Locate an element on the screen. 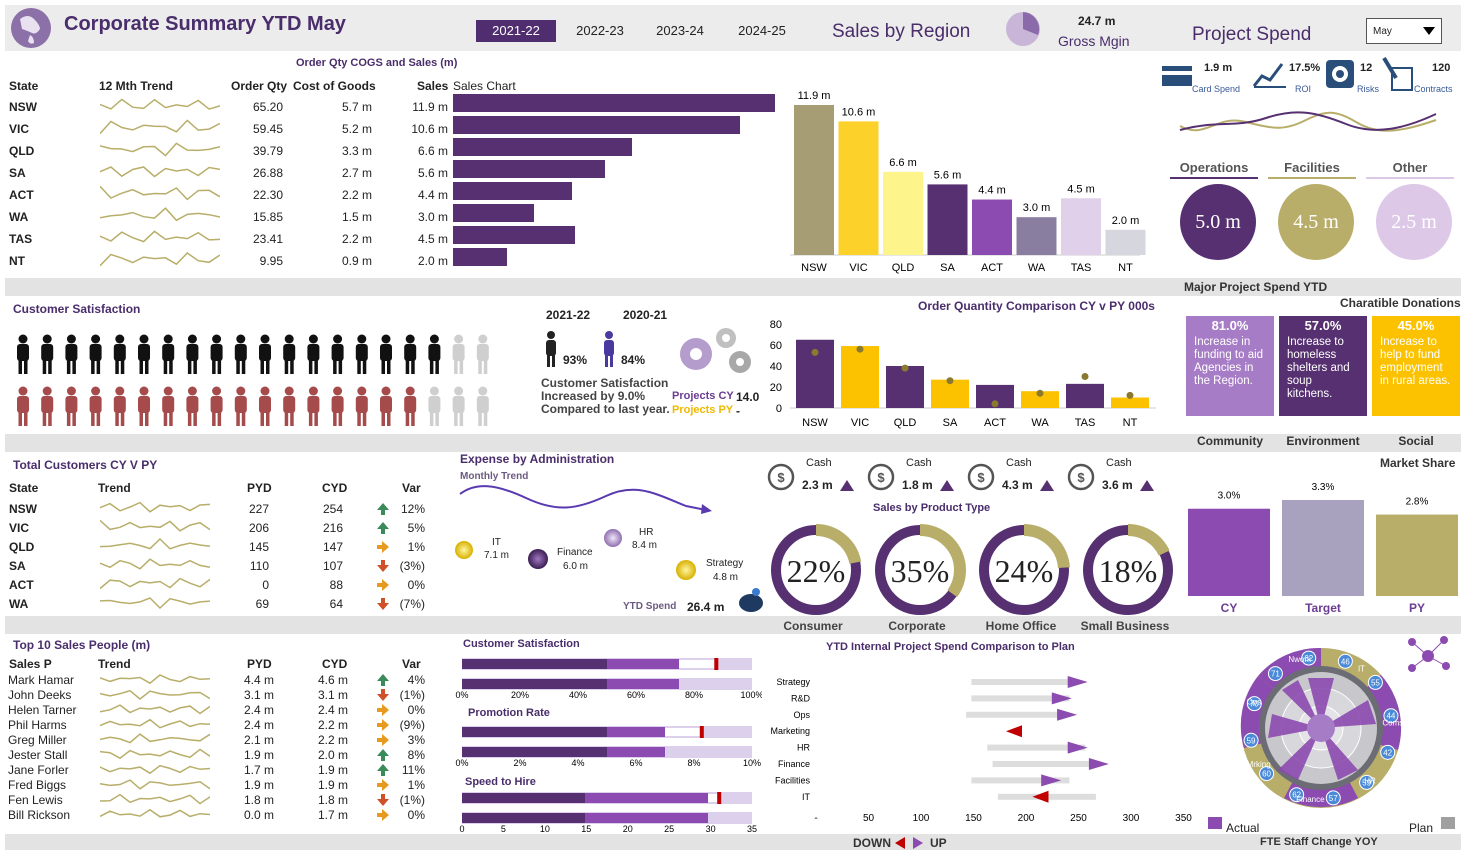  arrow-down-icon is located at coordinates (383, 566).